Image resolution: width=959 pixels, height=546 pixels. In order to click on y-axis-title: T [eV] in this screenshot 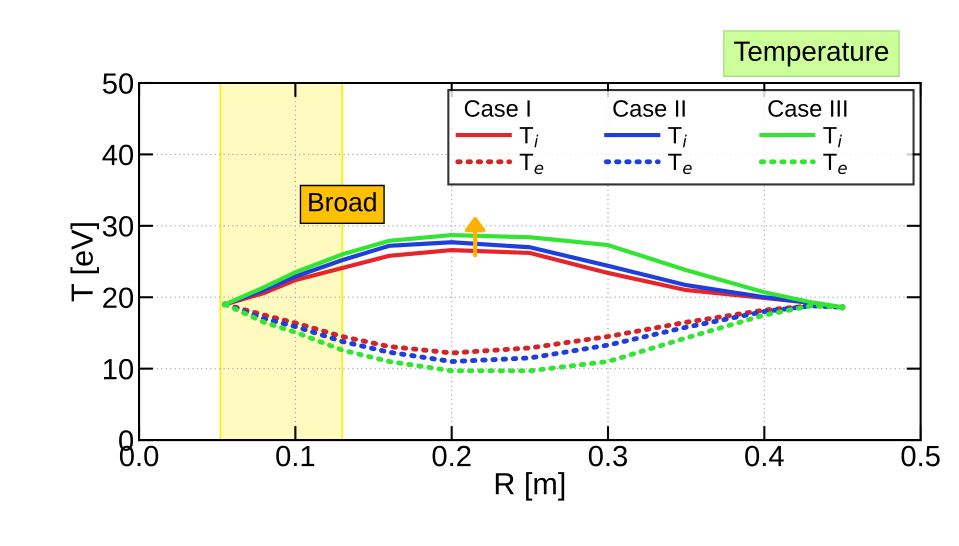, I will do `click(84, 262)`.